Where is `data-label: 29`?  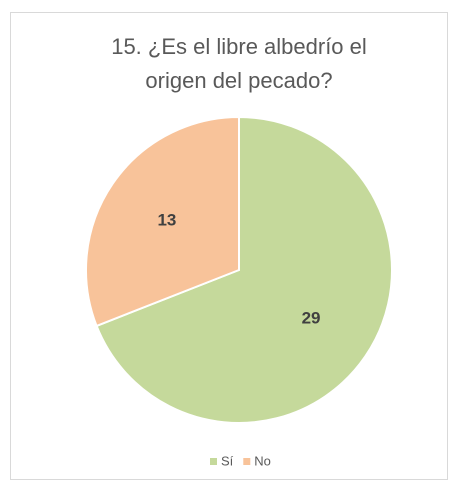
data-label: 29 is located at coordinates (311, 318).